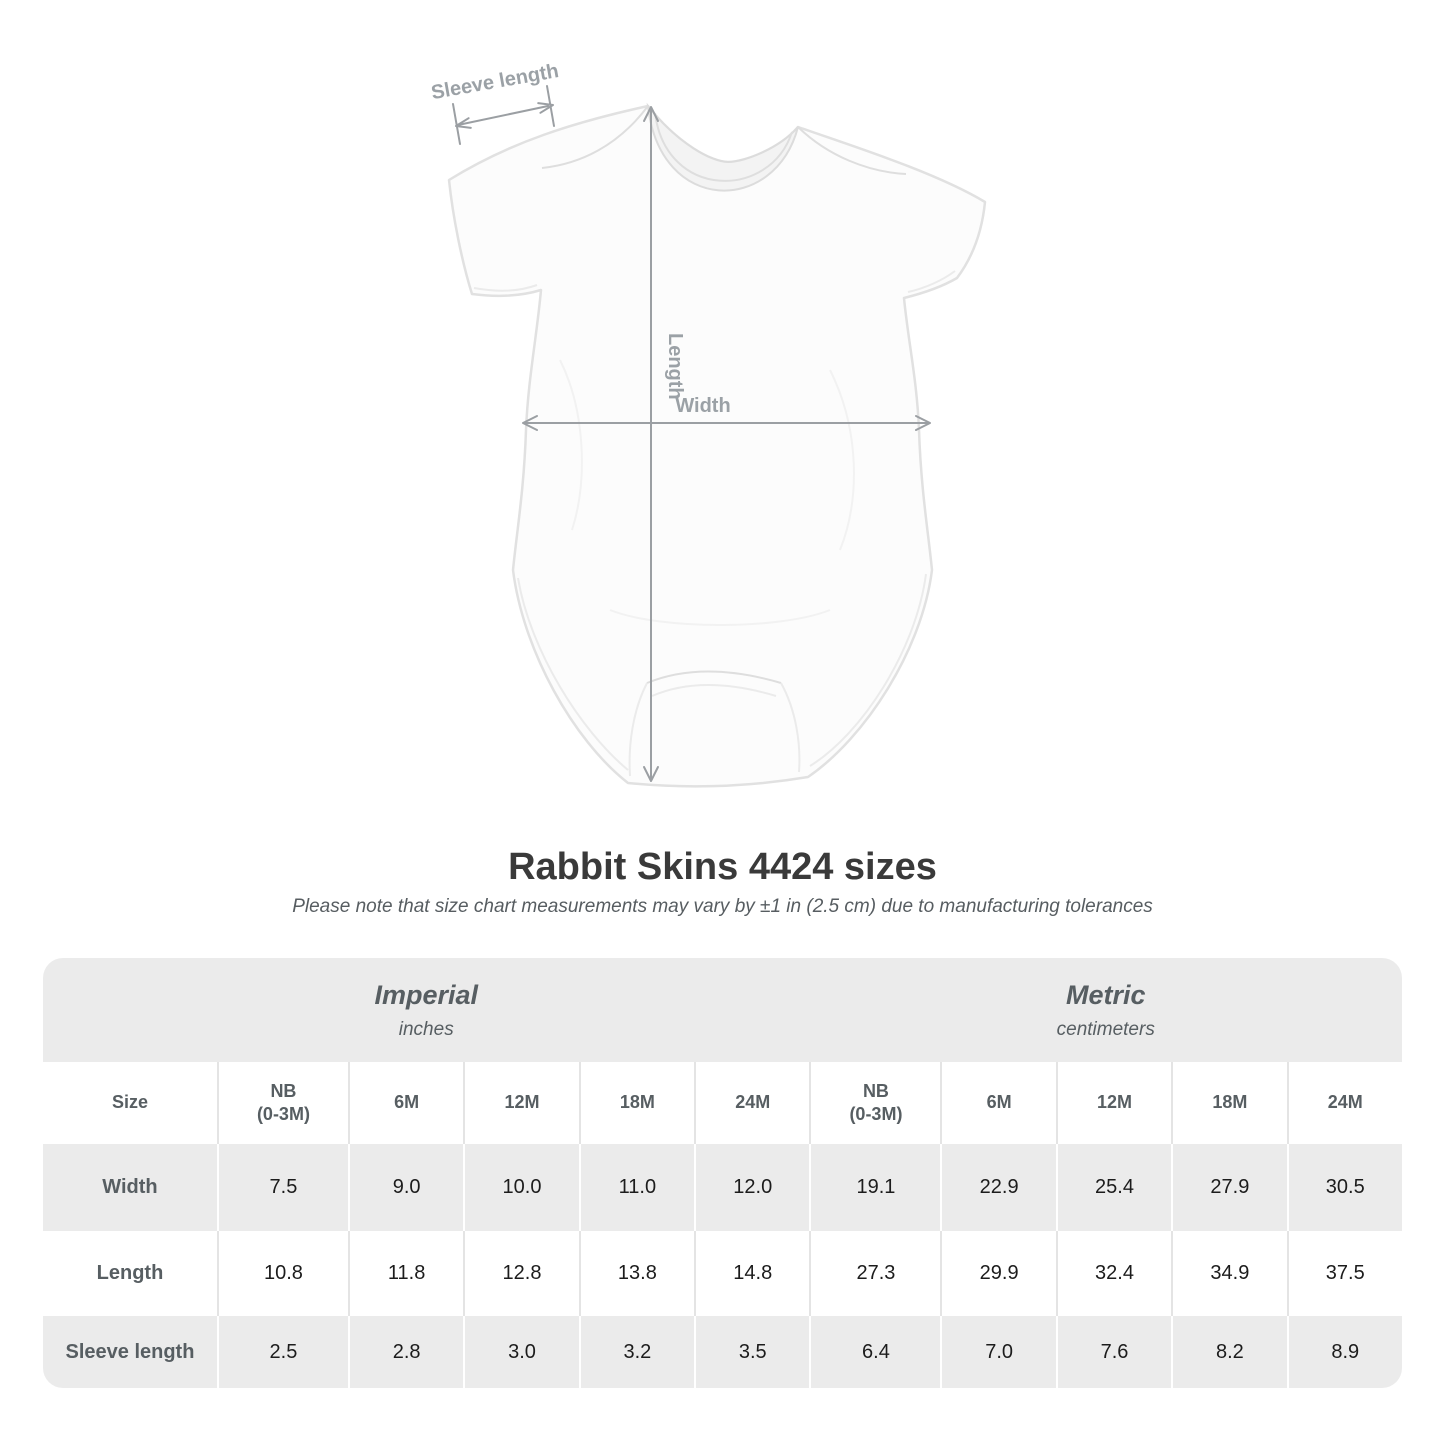 The height and width of the screenshot is (1445, 1445). I want to click on value-cell: 19.1, so click(874, 1187).